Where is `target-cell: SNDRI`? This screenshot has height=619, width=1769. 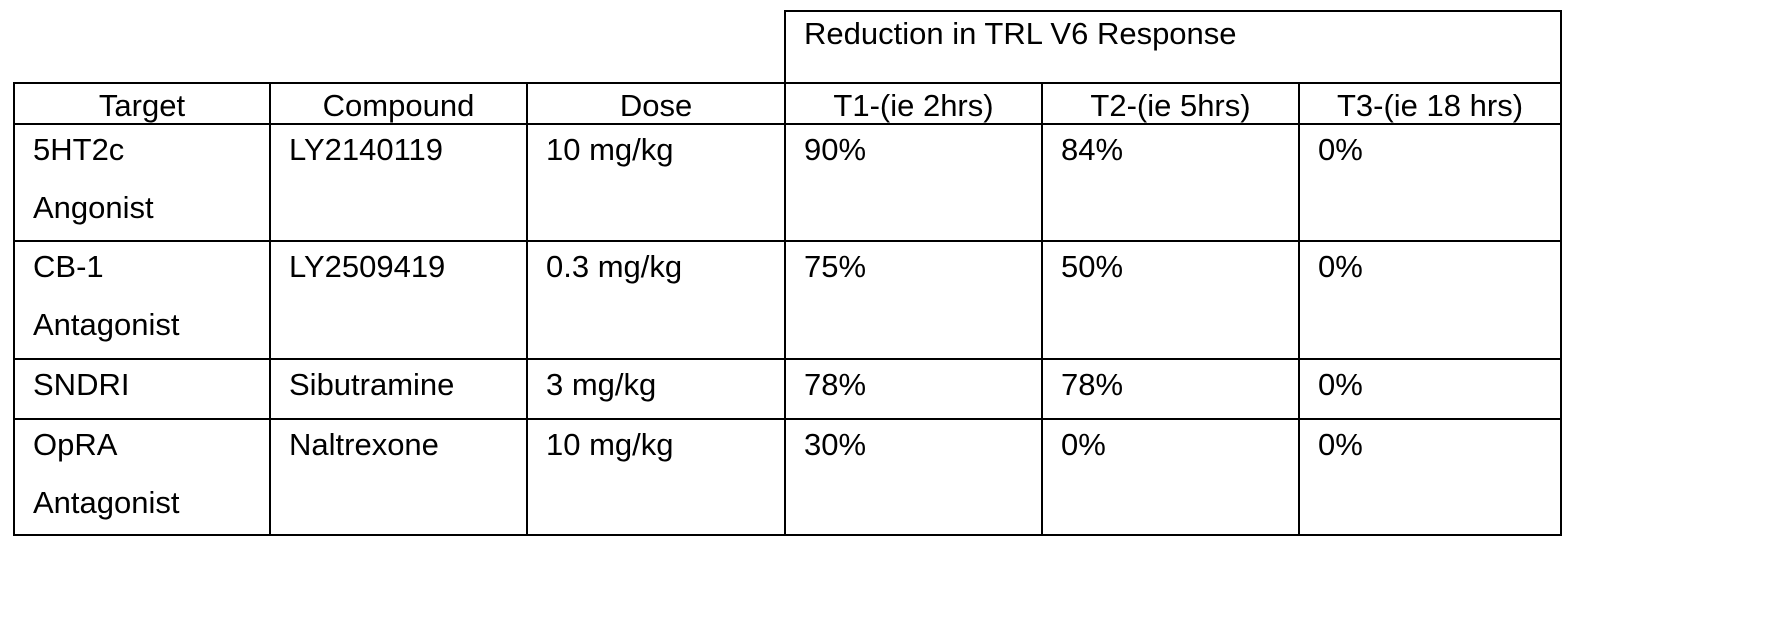
target-cell: SNDRI is located at coordinates (142, 389).